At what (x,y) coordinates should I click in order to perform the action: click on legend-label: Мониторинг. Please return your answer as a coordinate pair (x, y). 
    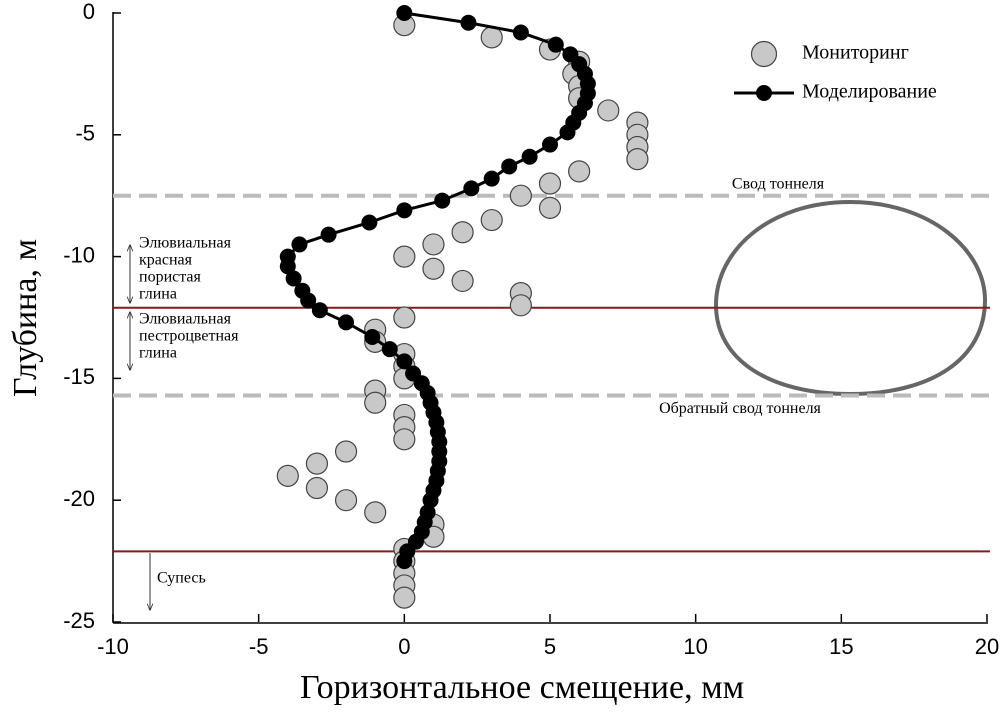
    Looking at the image, I should click on (855, 53).